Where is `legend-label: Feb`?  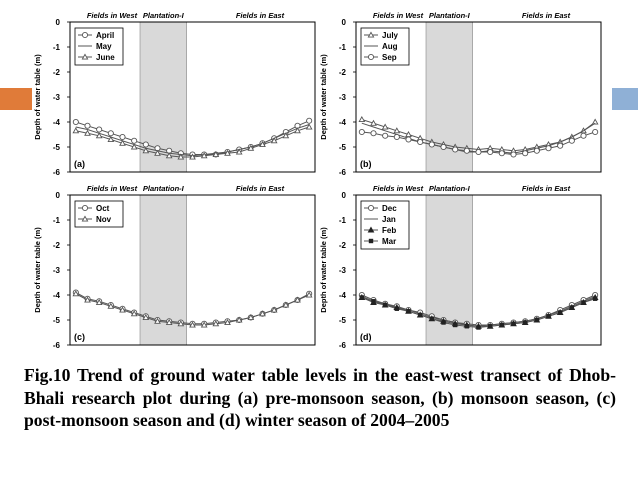 legend-label: Feb is located at coordinates (389, 230).